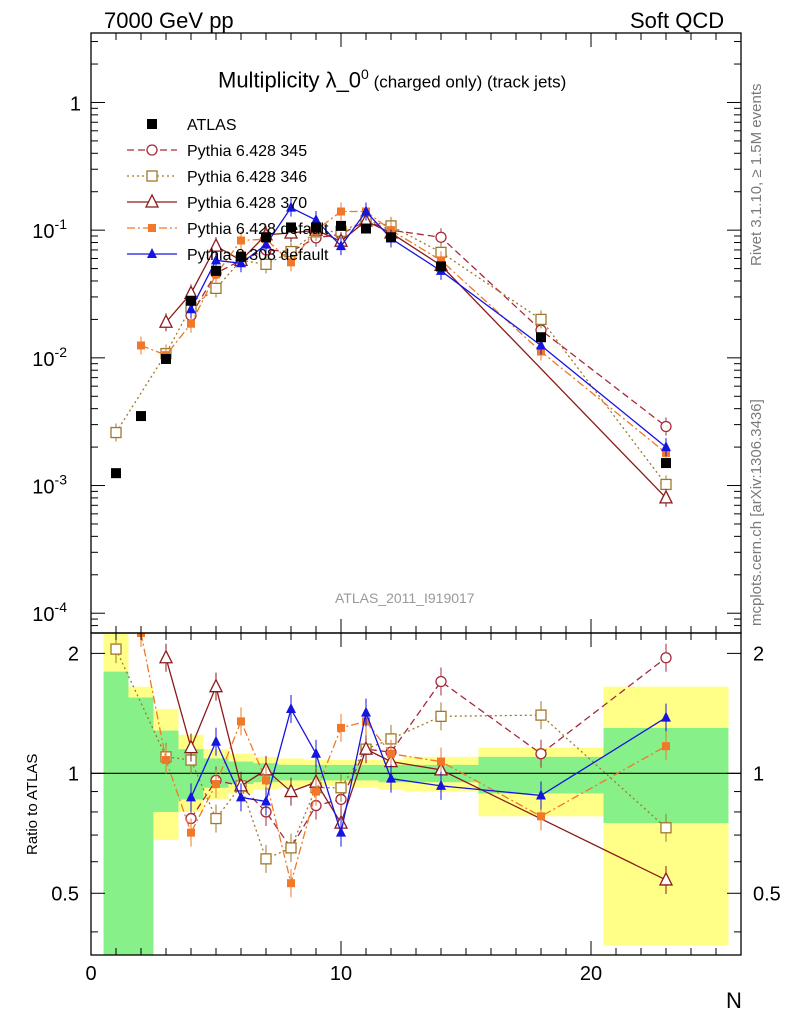  I want to click on legend-label-2: Pythia 6.428 346, so click(247, 177).